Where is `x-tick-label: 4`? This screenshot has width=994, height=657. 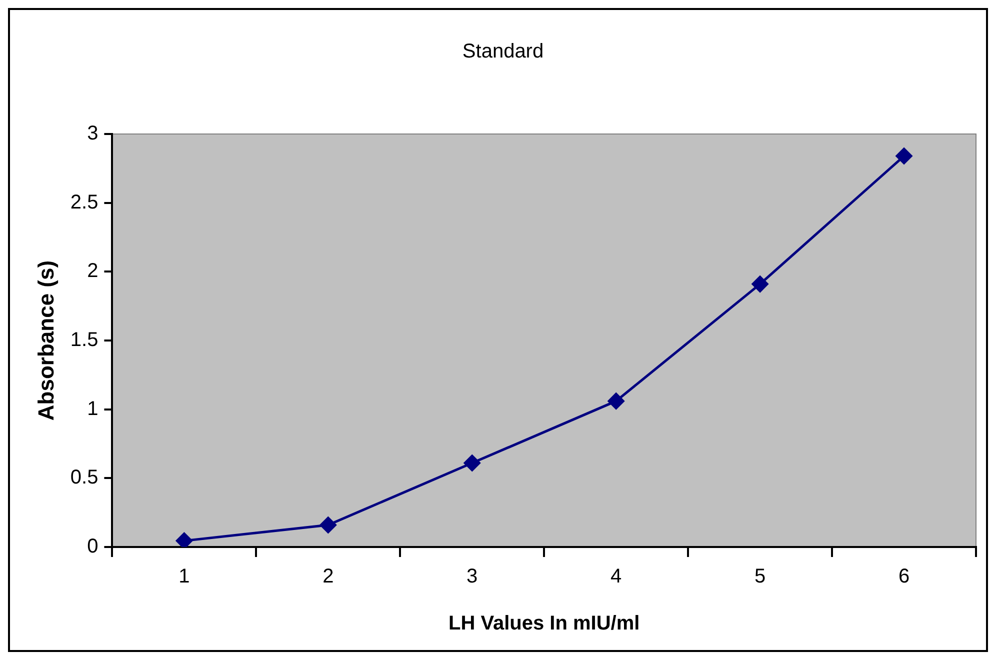 x-tick-label: 4 is located at coordinates (616, 577).